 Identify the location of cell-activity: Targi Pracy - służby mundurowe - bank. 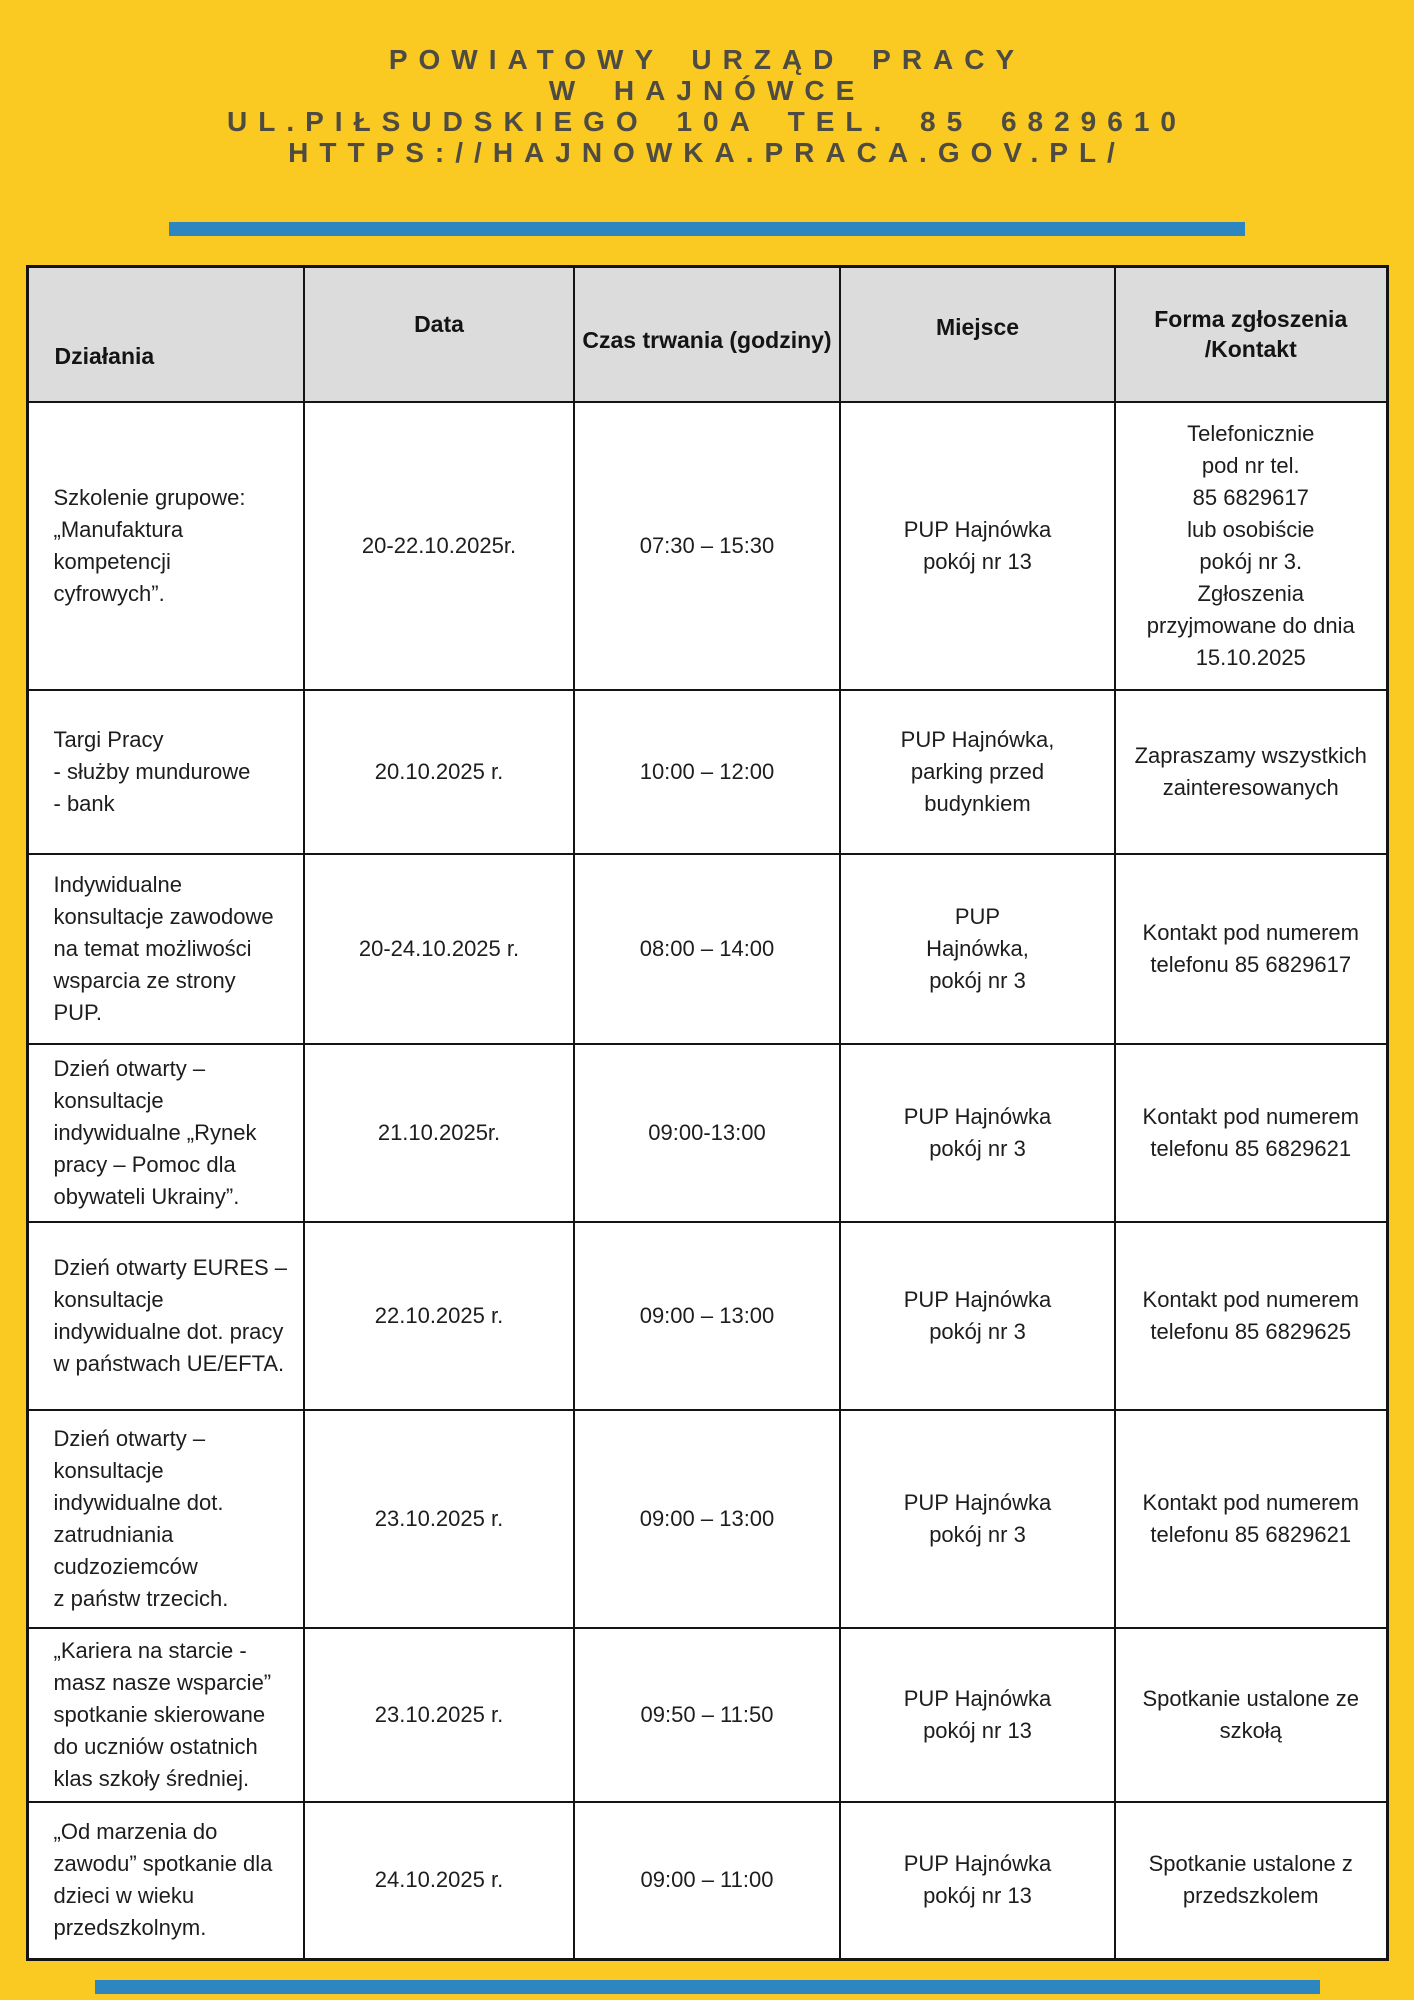
(165, 771).